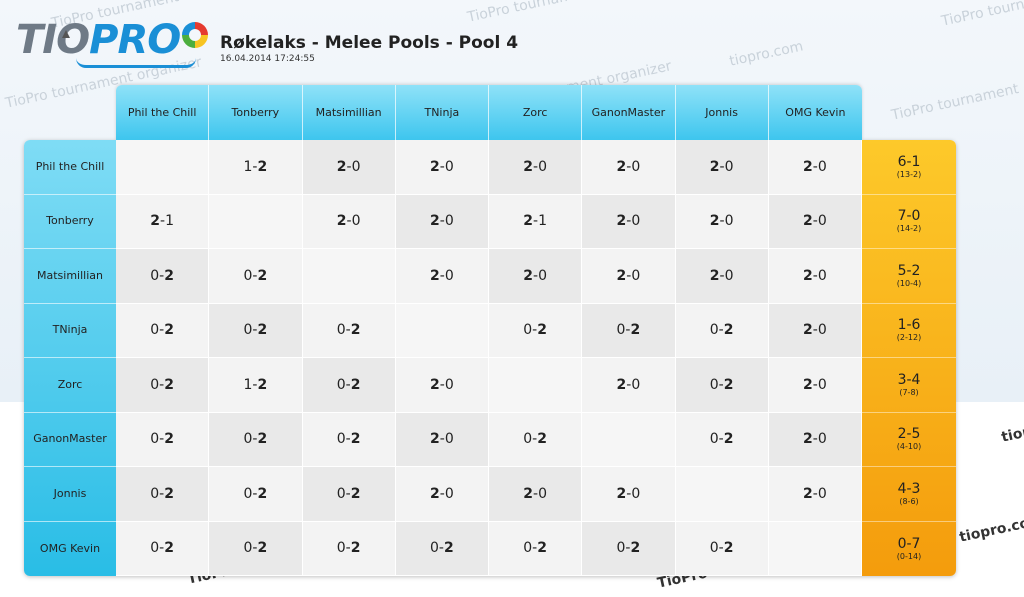 The width and height of the screenshot is (1024, 597). I want to click on match-record: 7-0, so click(909, 216).